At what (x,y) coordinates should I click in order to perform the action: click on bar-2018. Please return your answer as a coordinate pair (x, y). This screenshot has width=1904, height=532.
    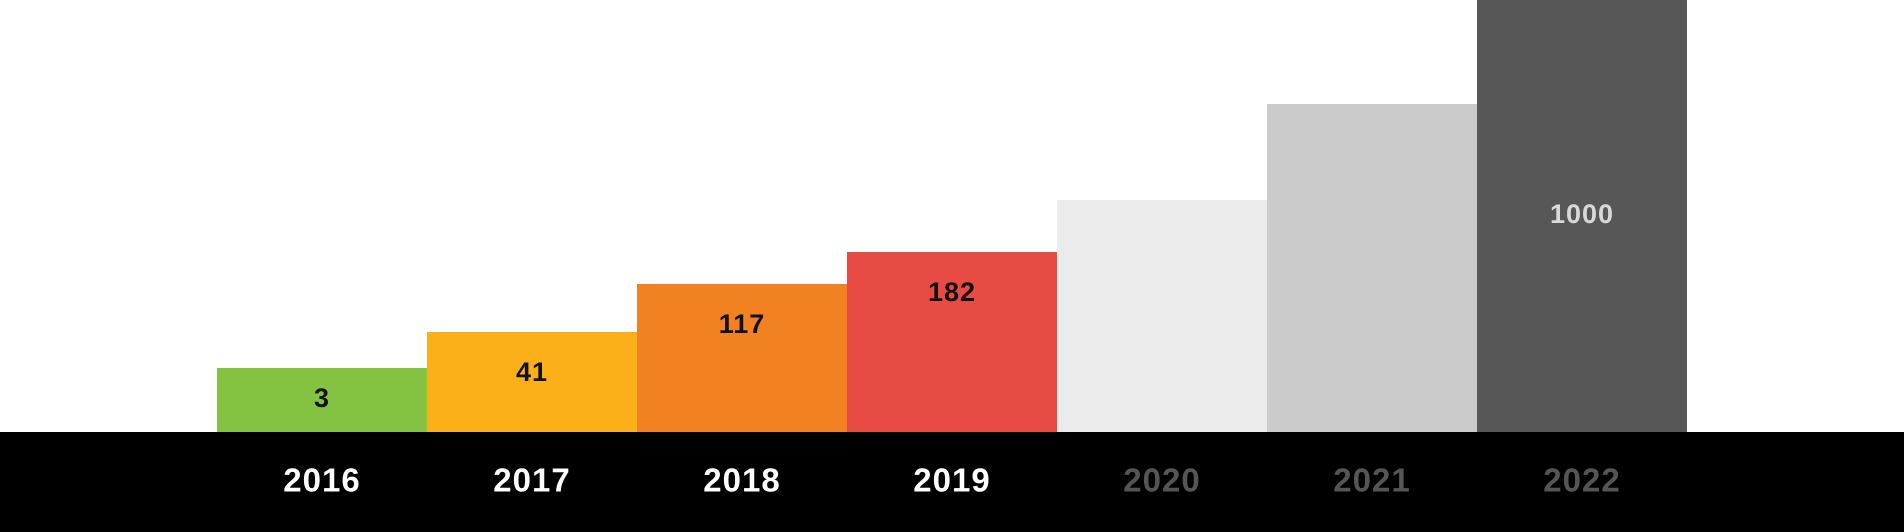
    Looking at the image, I should click on (742, 358).